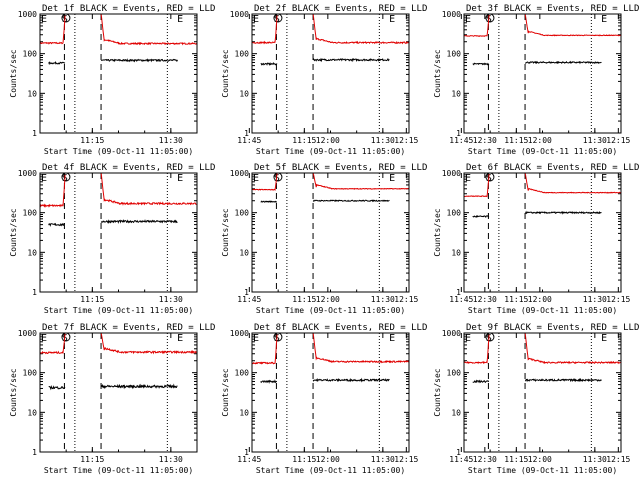 This screenshot has width=640, height=480. What do you see at coordinates (485, 459) in the screenshot?
I see `x-tick-label: 12:30` at bounding box center [485, 459].